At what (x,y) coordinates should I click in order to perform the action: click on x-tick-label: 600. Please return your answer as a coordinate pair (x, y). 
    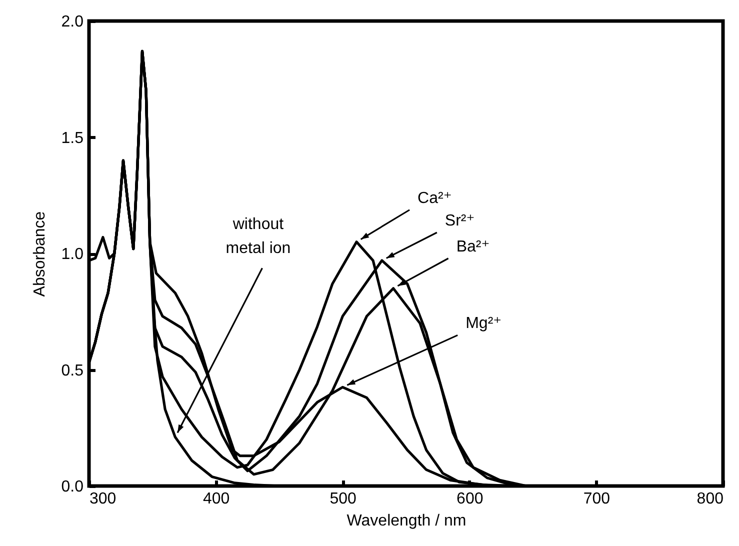
    Looking at the image, I should click on (470, 499).